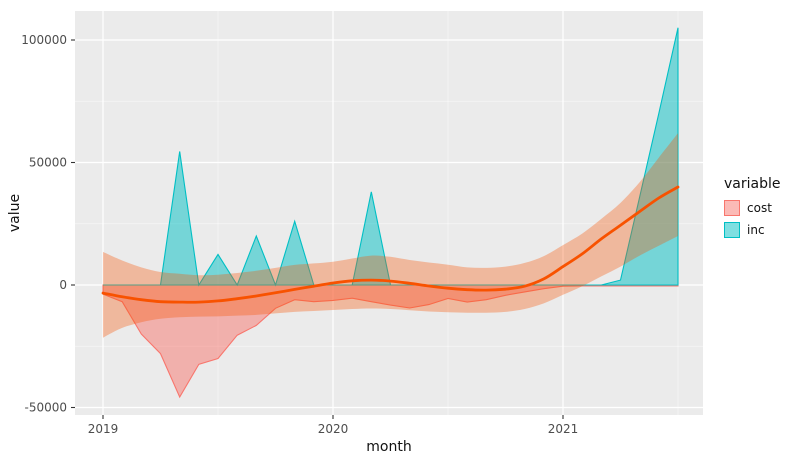  Describe the element at coordinates (388, 447) in the screenshot. I see `x-axis-title: month` at that location.